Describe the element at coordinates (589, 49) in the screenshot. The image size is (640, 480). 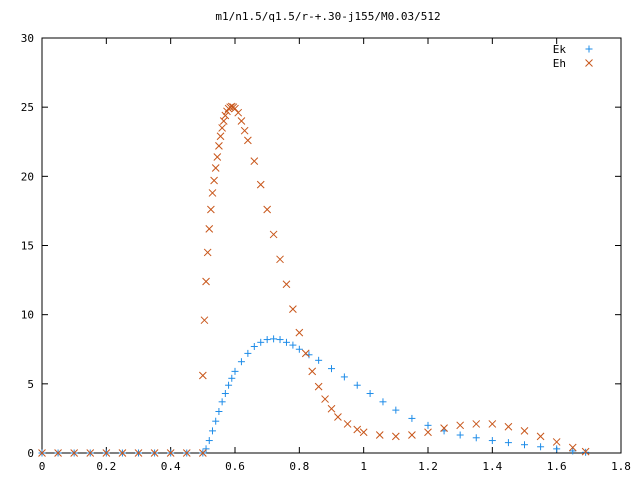
I see `legend-marker-ek` at that location.